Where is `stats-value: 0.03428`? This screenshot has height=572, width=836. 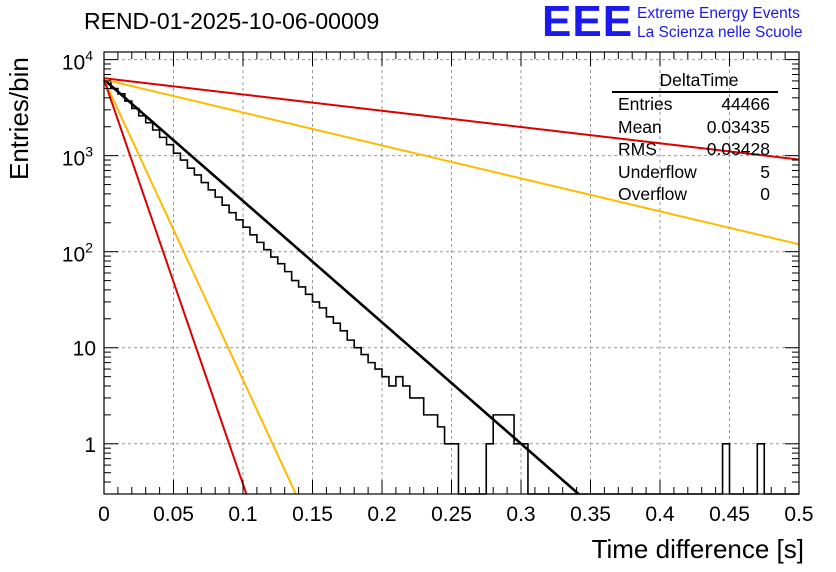 stats-value: 0.03428 is located at coordinates (738, 149).